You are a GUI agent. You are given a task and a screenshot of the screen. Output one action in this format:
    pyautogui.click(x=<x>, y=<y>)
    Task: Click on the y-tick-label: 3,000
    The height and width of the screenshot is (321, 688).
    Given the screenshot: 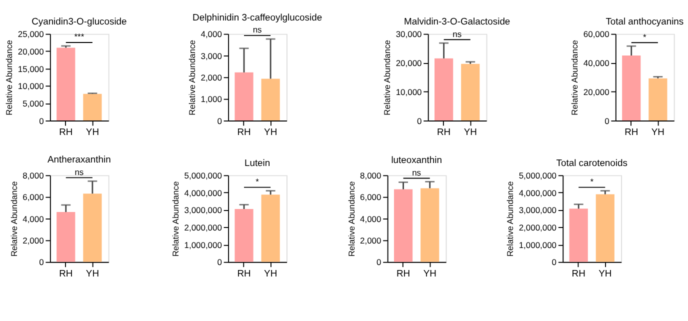 What is the action you would take?
    pyautogui.click(x=211, y=55)
    